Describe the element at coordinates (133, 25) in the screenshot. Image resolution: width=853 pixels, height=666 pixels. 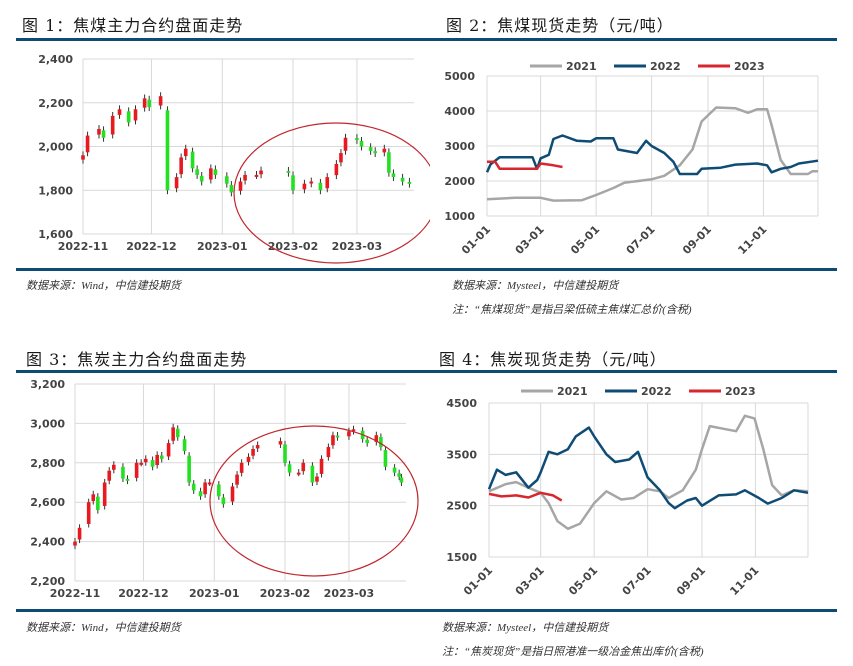
I see `fig1-title: 图 1：焦煤主力合约盘面走势` at that location.